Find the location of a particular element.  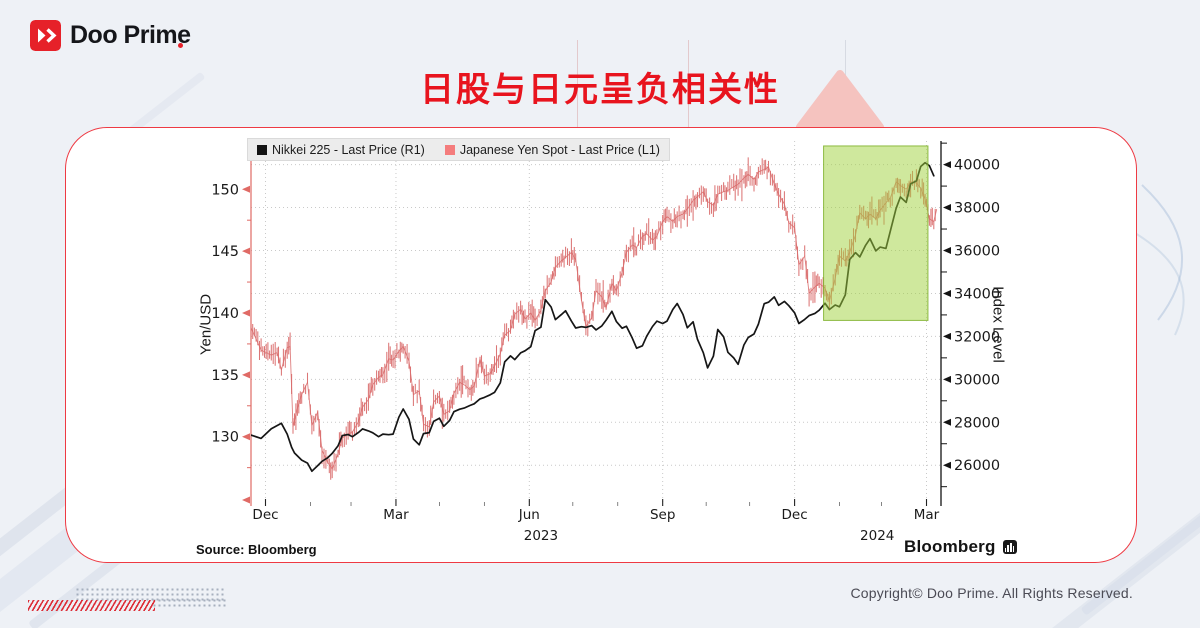

svg-text: 32000 is located at coordinates (977, 337).